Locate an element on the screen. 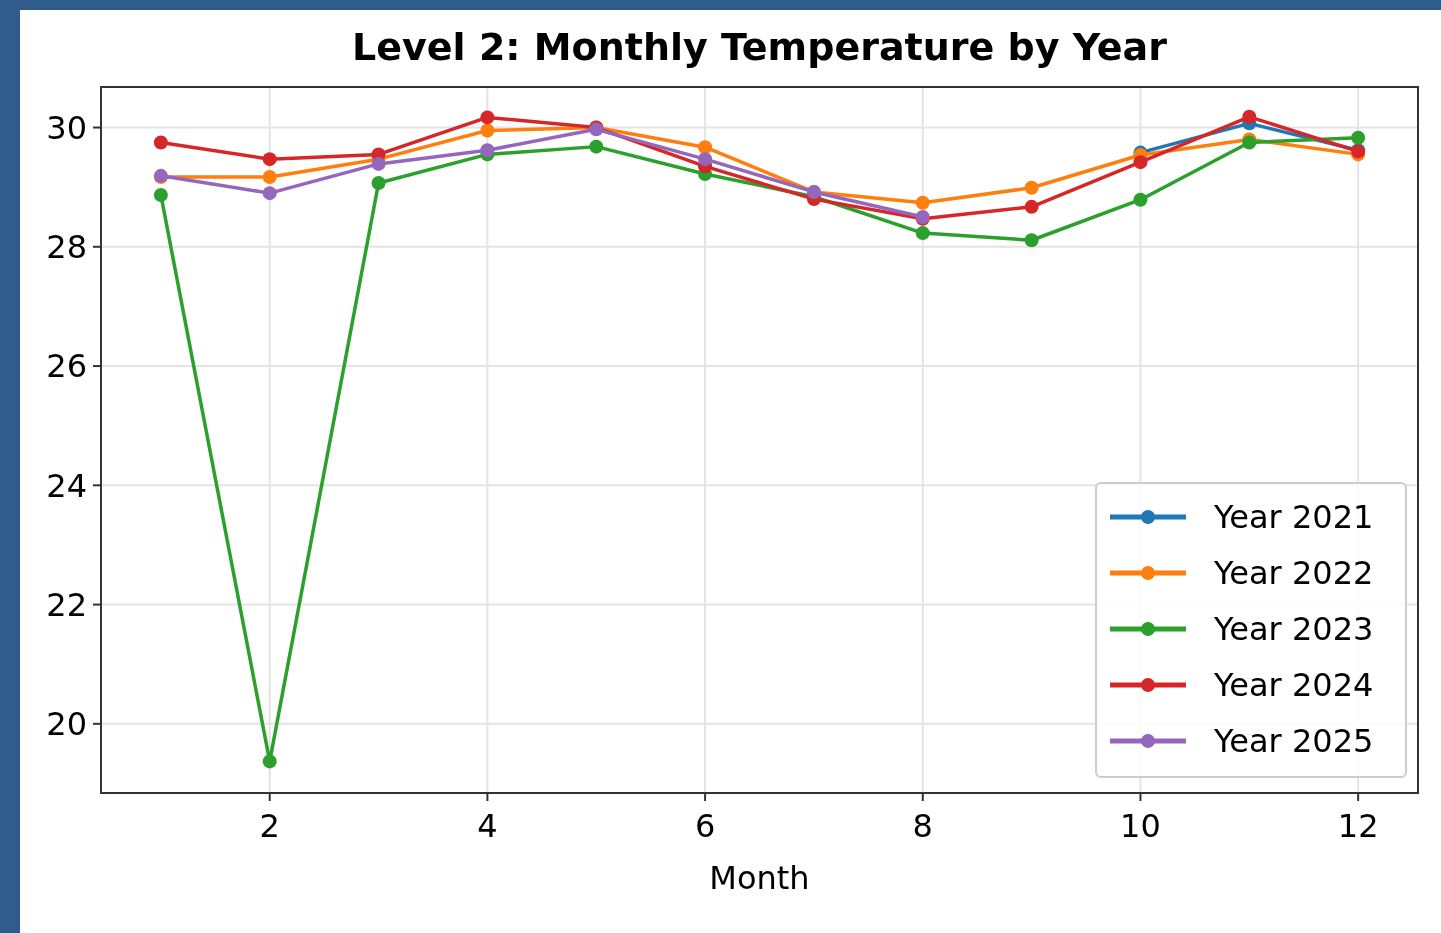  legend-label: Year 2025 is located at coordinates (1293, 741).